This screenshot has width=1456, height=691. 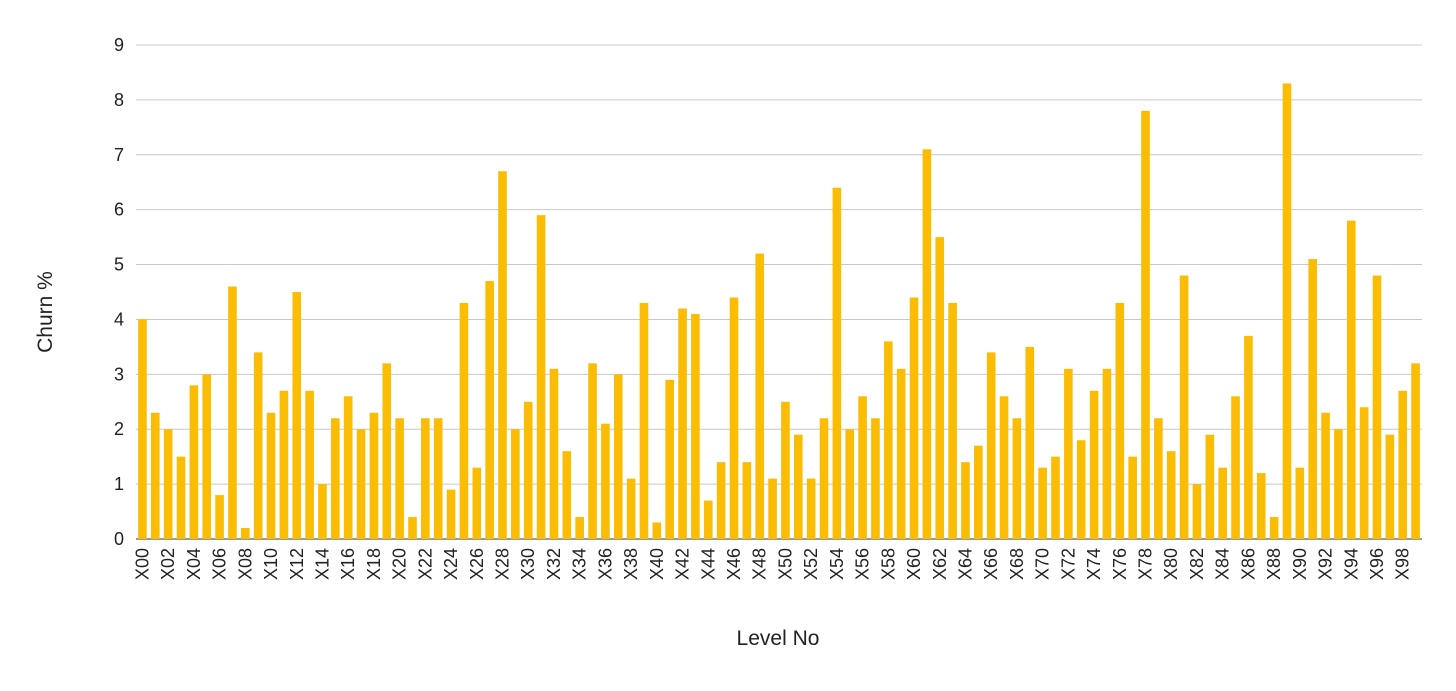 I want to click on y-tick-label: 9, so click(x=119, y=45).